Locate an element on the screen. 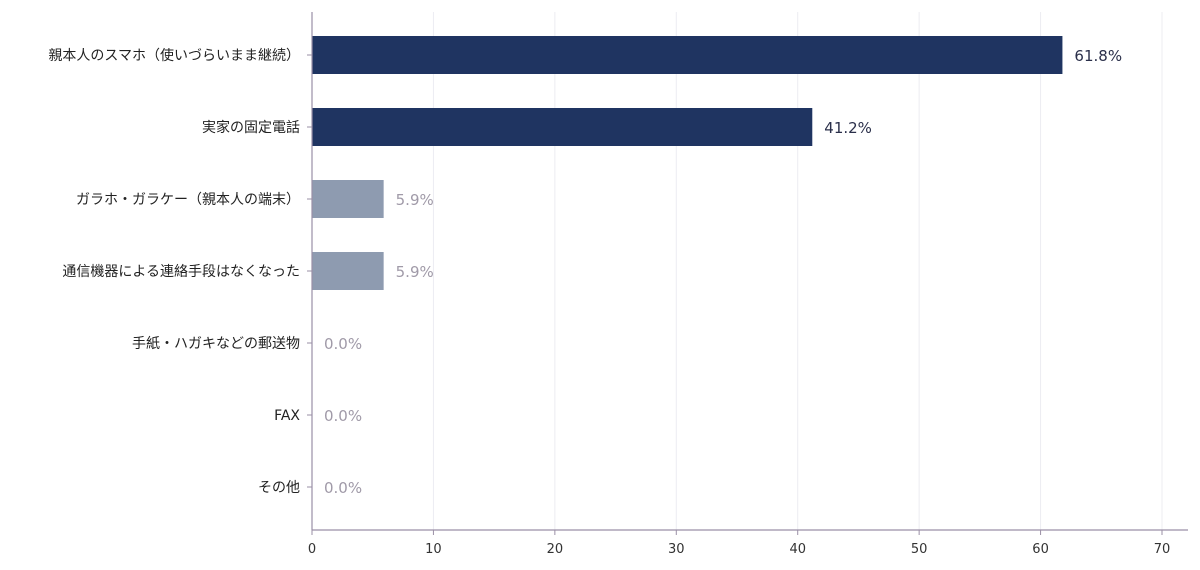 This screenshot has height=570, width=1200. x-tick-label: 10 is located at coordinates (433, 549).